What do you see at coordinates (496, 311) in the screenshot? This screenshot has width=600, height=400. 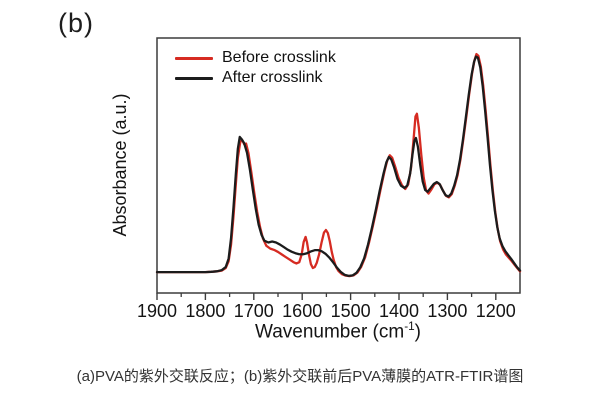 I see `x-tick-label: 1200` at bounding box center [496, 311].